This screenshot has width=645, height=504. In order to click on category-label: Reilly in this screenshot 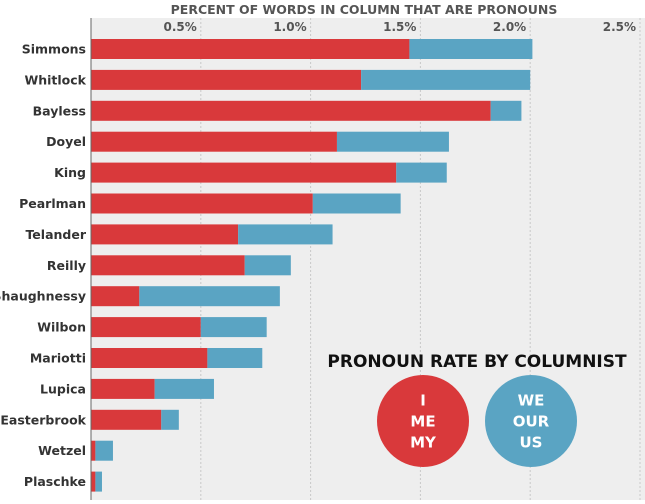, I will do `click(66, 265)`.